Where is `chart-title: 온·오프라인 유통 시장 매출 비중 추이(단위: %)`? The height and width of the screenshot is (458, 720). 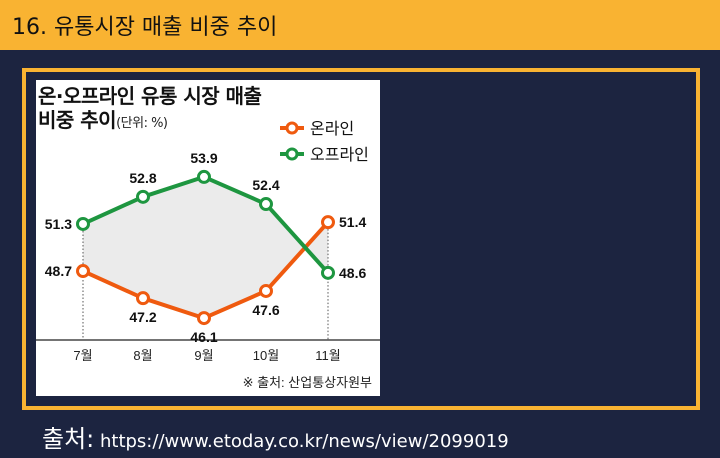 chart-title: 온·오프라인 유통 시장 매출 비중 추이(단위: %) is located at coordinates (150, 110).